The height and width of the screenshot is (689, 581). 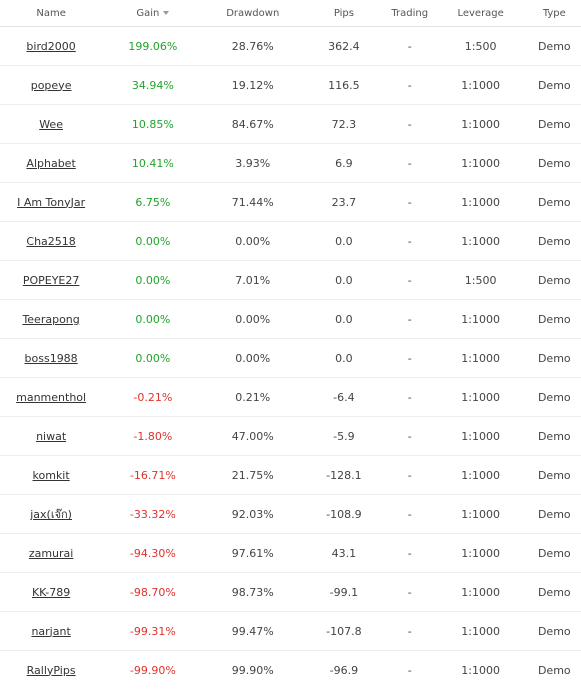 I want to click on trader-name-cell: narjant, so click(x=51, y=631).